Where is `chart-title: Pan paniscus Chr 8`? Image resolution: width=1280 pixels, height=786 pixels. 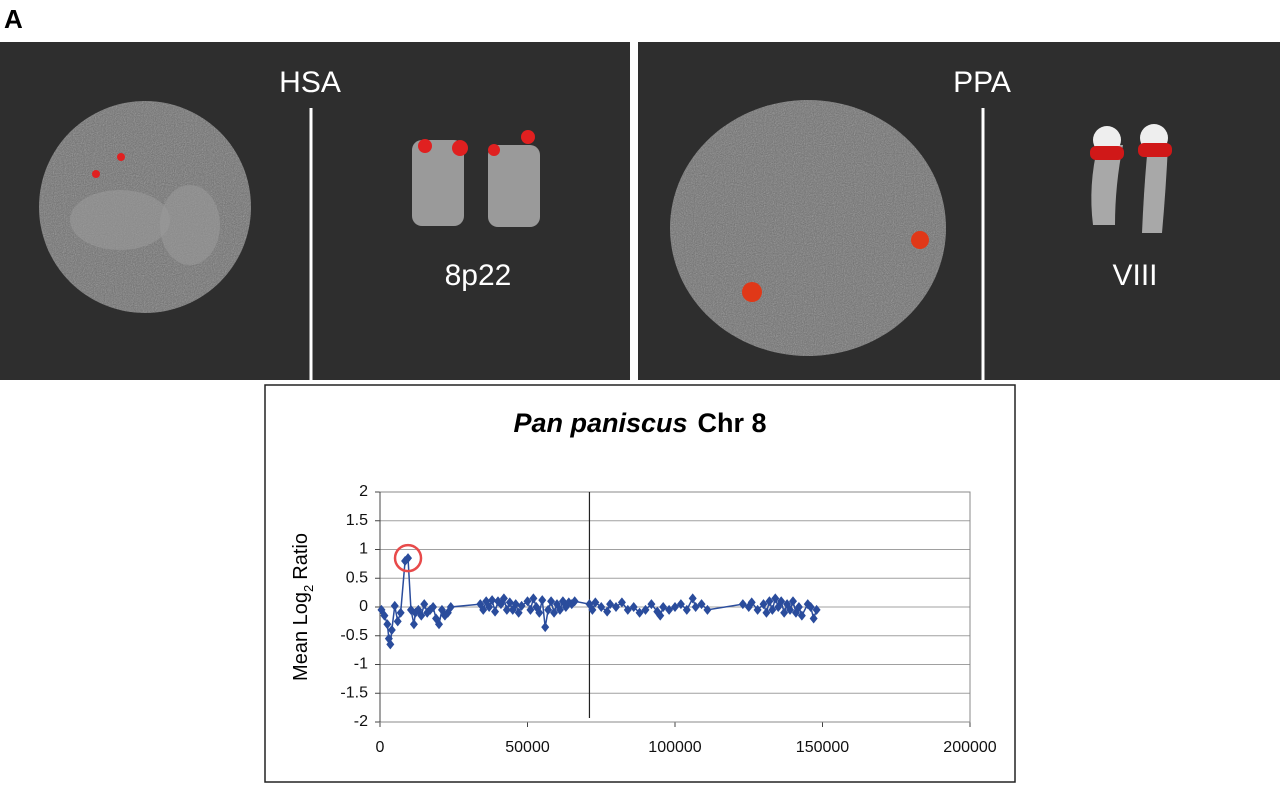 chart-title: Pan paniscus Chr 8 is located at coordinates (639, 423).